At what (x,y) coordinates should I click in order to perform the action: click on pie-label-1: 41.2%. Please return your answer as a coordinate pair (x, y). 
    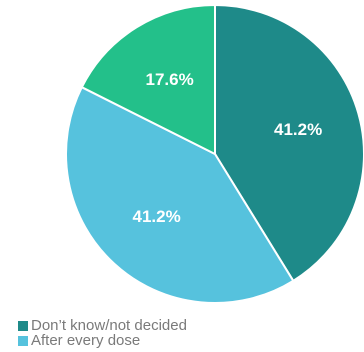
    Looking at the image, I should click on (156, 216).